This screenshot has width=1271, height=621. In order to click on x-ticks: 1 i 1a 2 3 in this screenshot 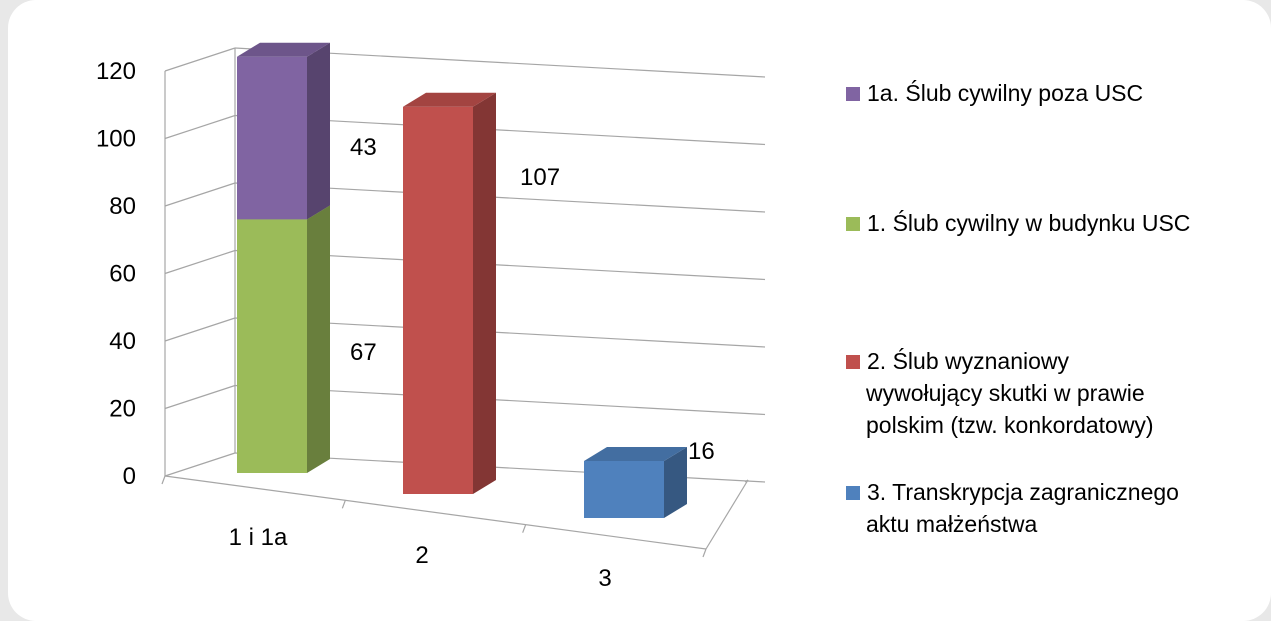, I will do `click(434, 533)`.